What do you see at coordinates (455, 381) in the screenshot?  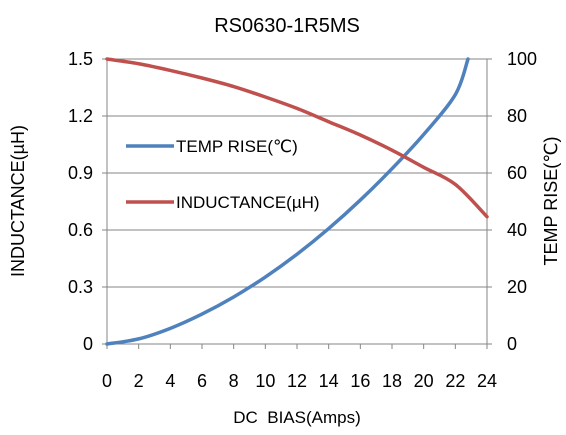 I see `x-tick-label: 22` at bounding box center [455, 381].